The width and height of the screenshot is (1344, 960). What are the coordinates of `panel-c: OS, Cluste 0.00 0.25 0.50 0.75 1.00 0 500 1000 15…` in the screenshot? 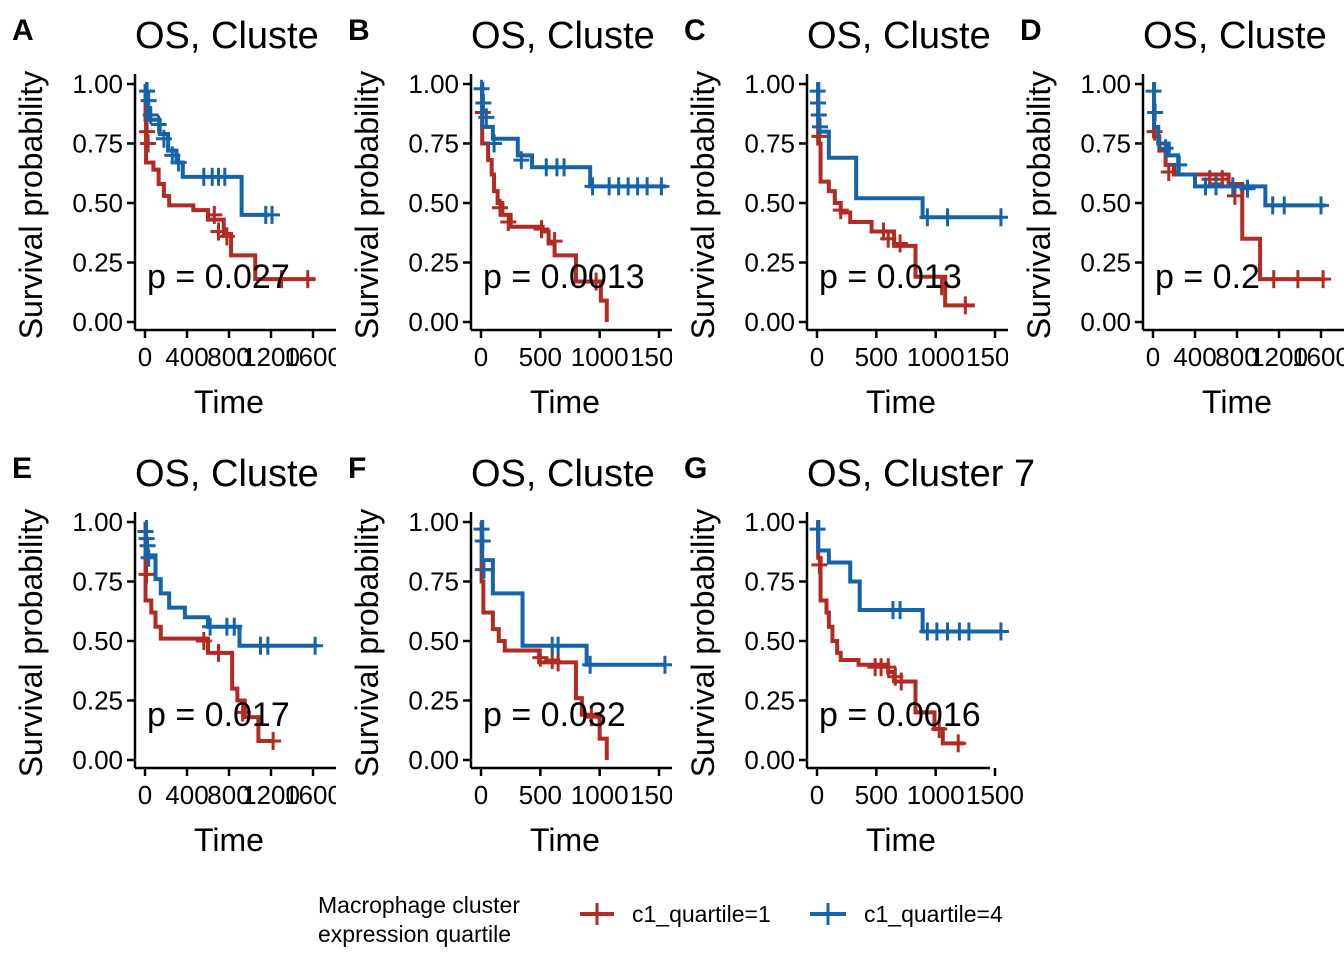 It's located at (846, 217).